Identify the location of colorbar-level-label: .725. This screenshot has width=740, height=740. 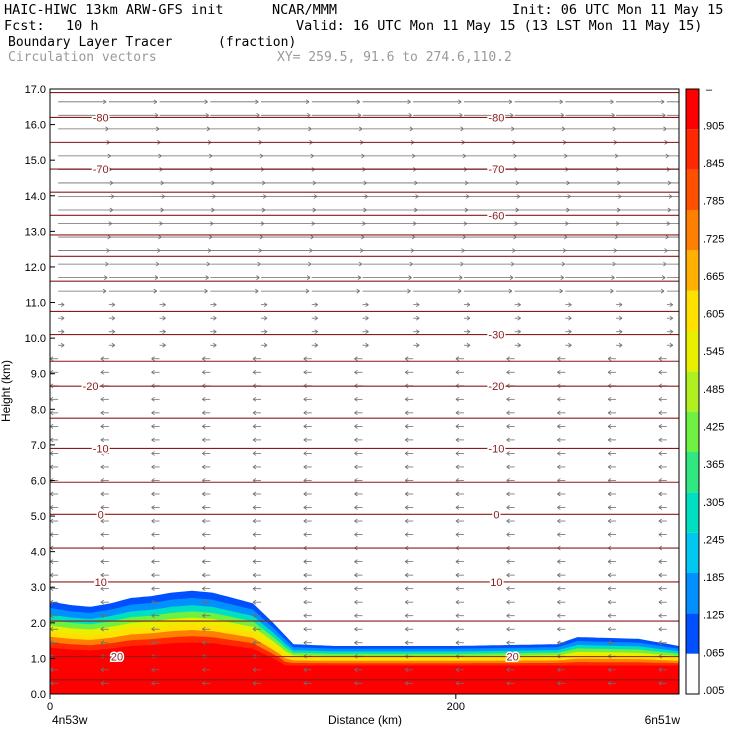
(713, 239).